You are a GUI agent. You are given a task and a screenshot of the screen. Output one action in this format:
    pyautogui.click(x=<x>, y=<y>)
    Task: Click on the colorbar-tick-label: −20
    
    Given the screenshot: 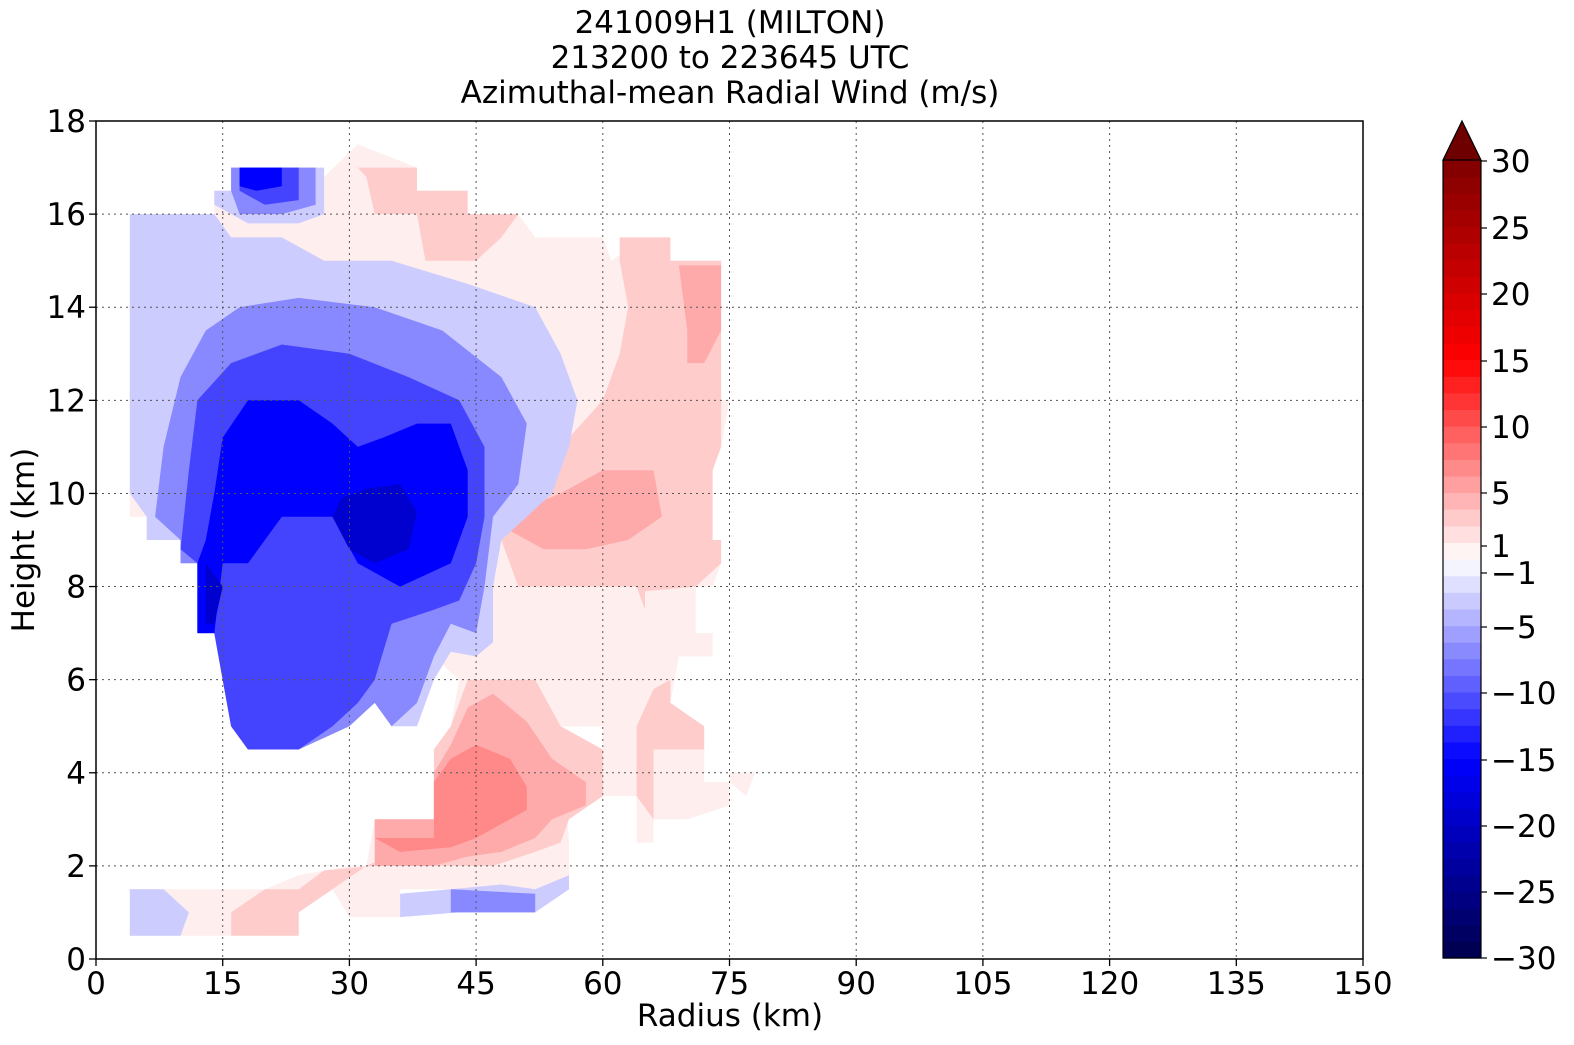 What is the action you would take?
    pyautogui.click(x=1523, y=827)
    